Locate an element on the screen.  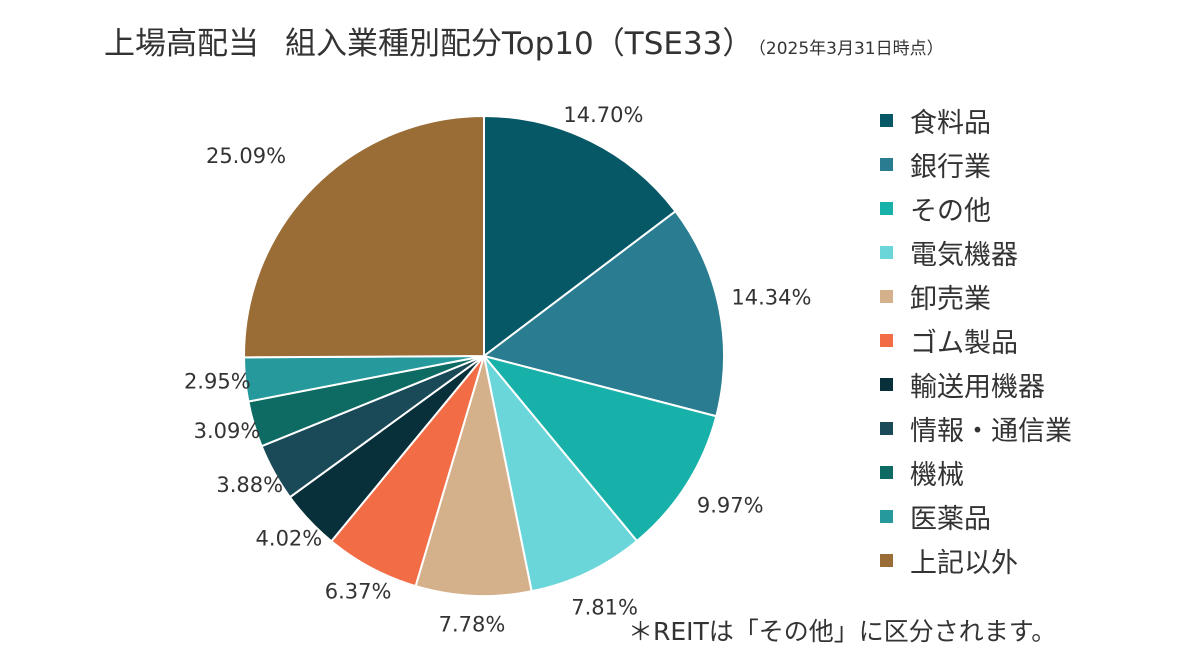
legend-item-7: 輸送用機器 is located at coordinates (976, 384).